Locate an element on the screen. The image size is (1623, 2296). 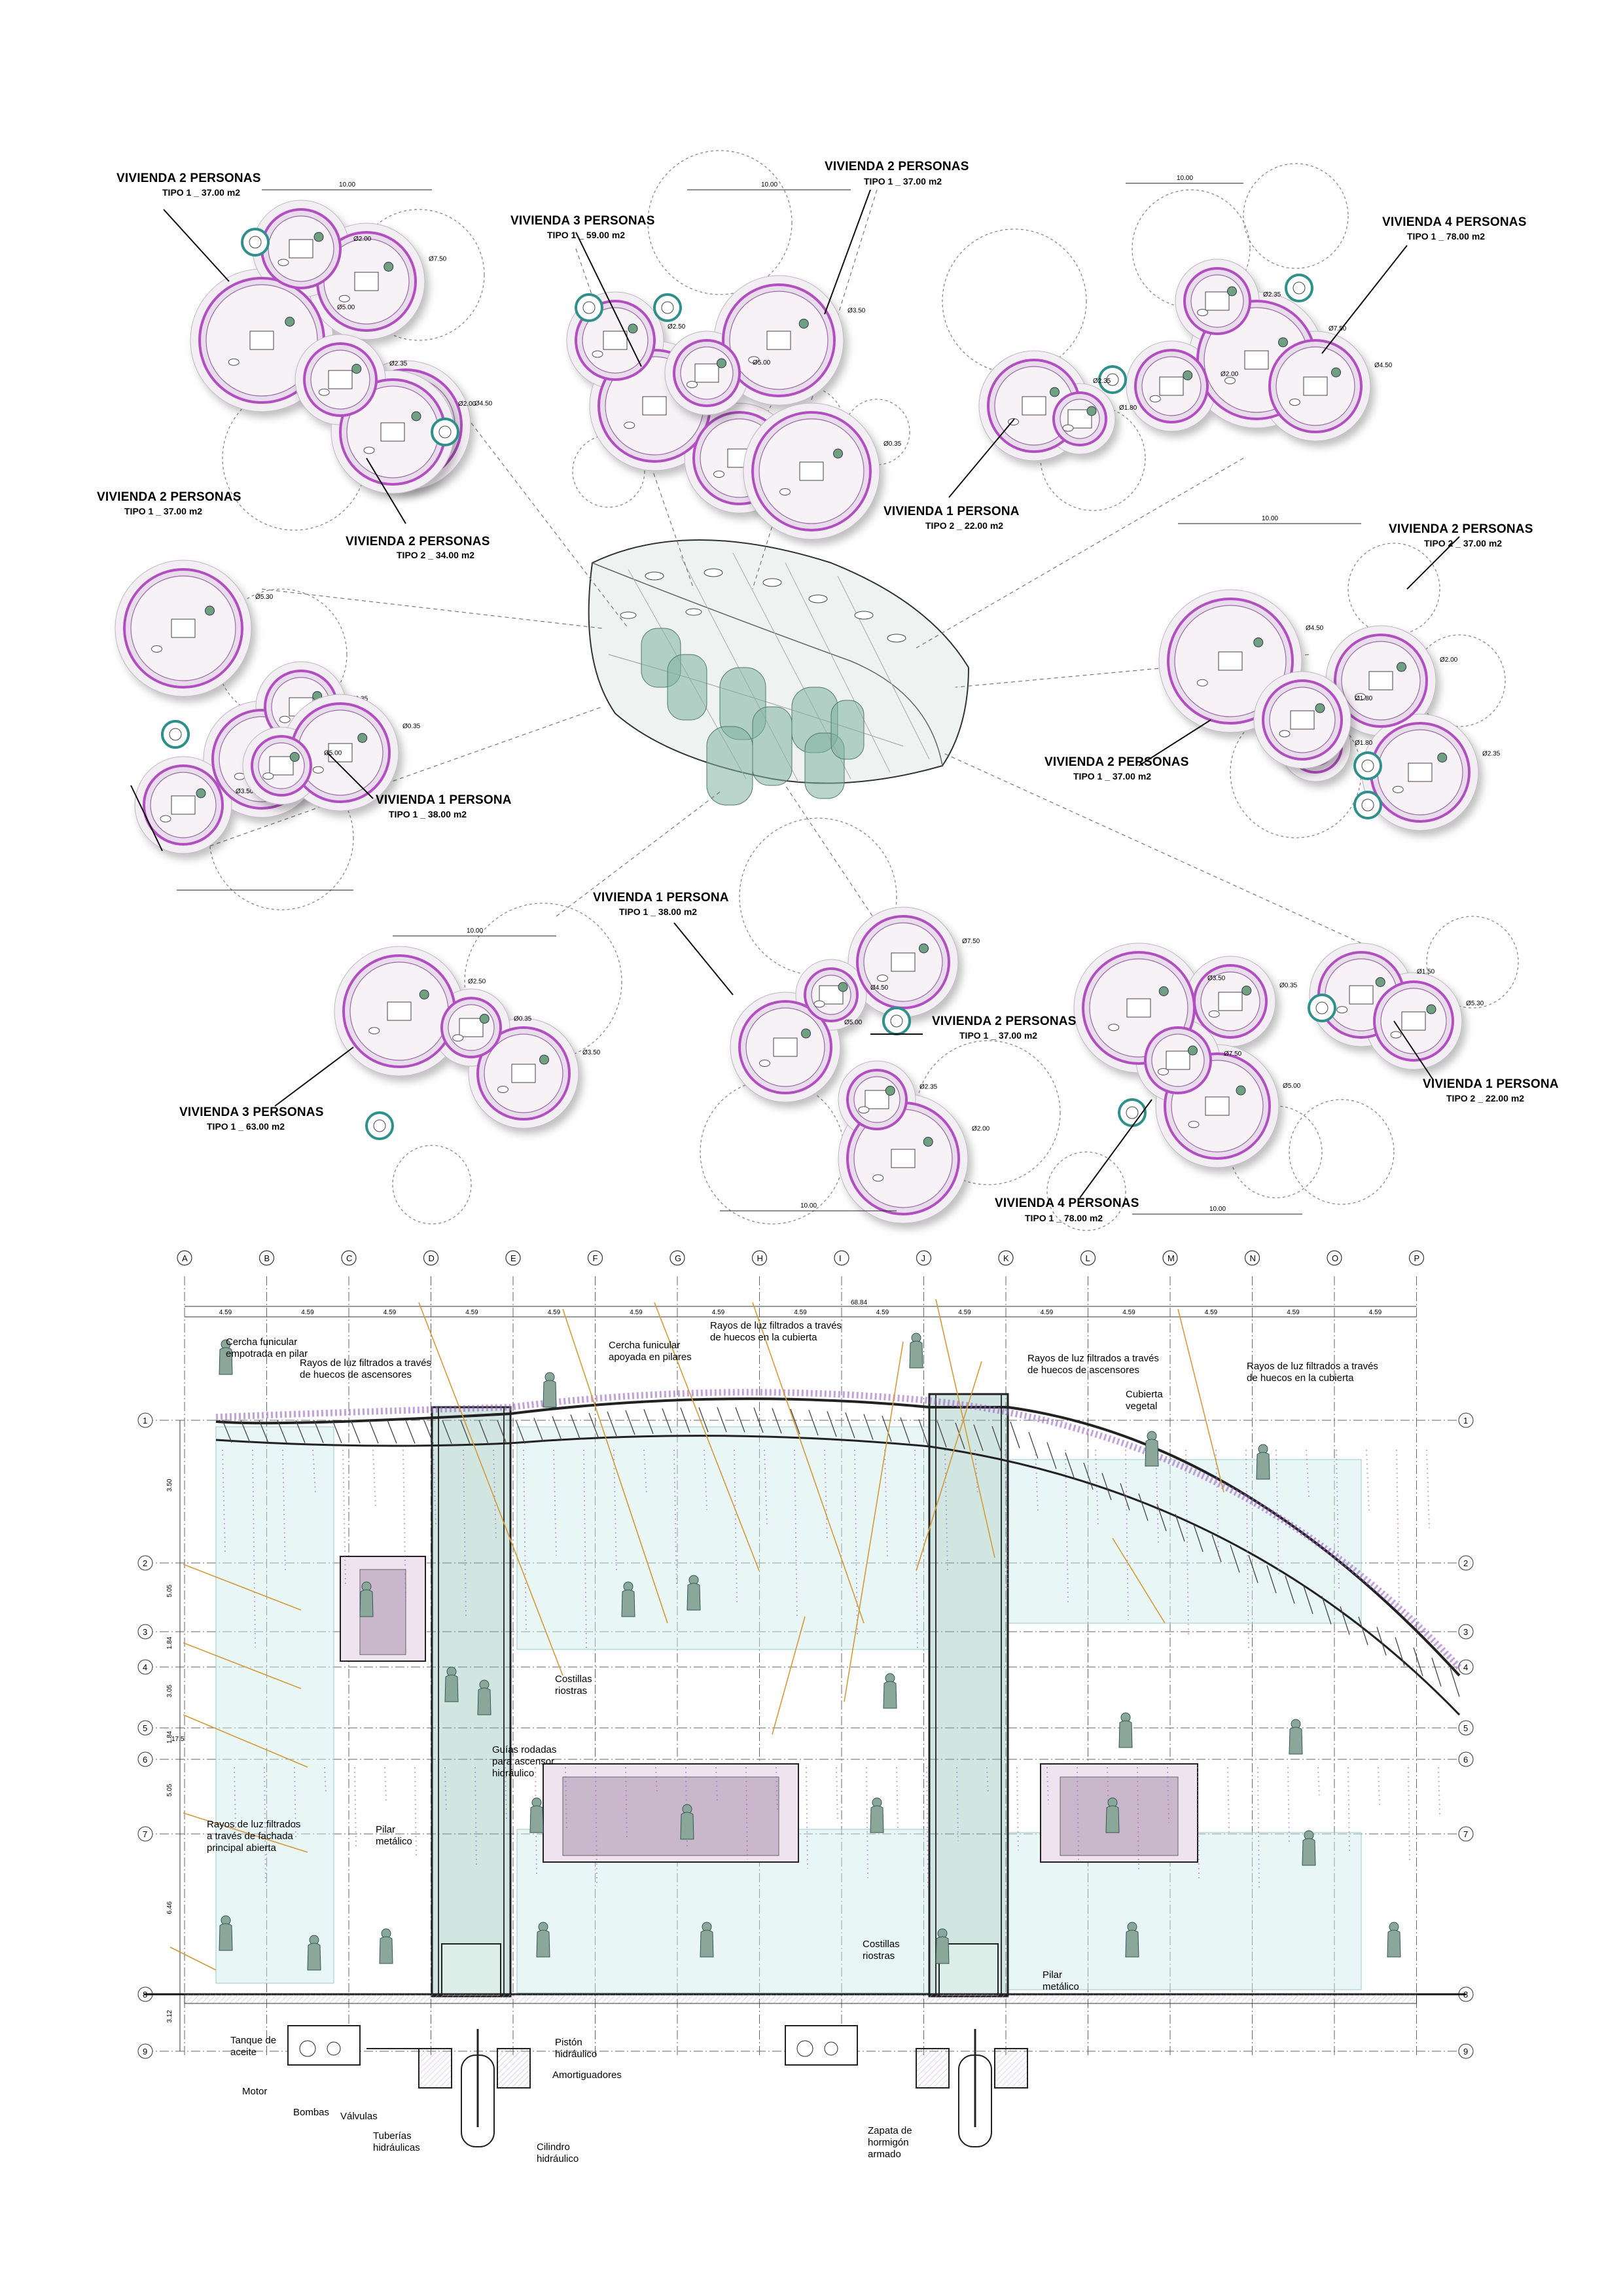
circle-size-label: Ø3.50 is located at coordinates (1216, 978).